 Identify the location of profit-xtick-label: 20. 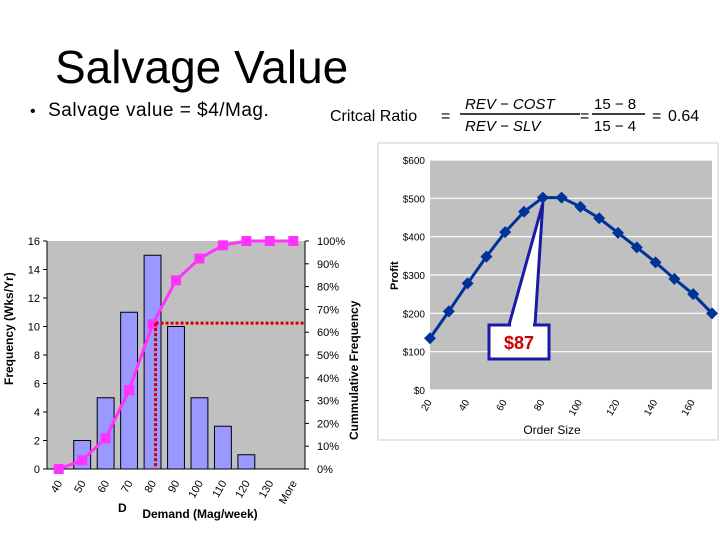
(427, 406).